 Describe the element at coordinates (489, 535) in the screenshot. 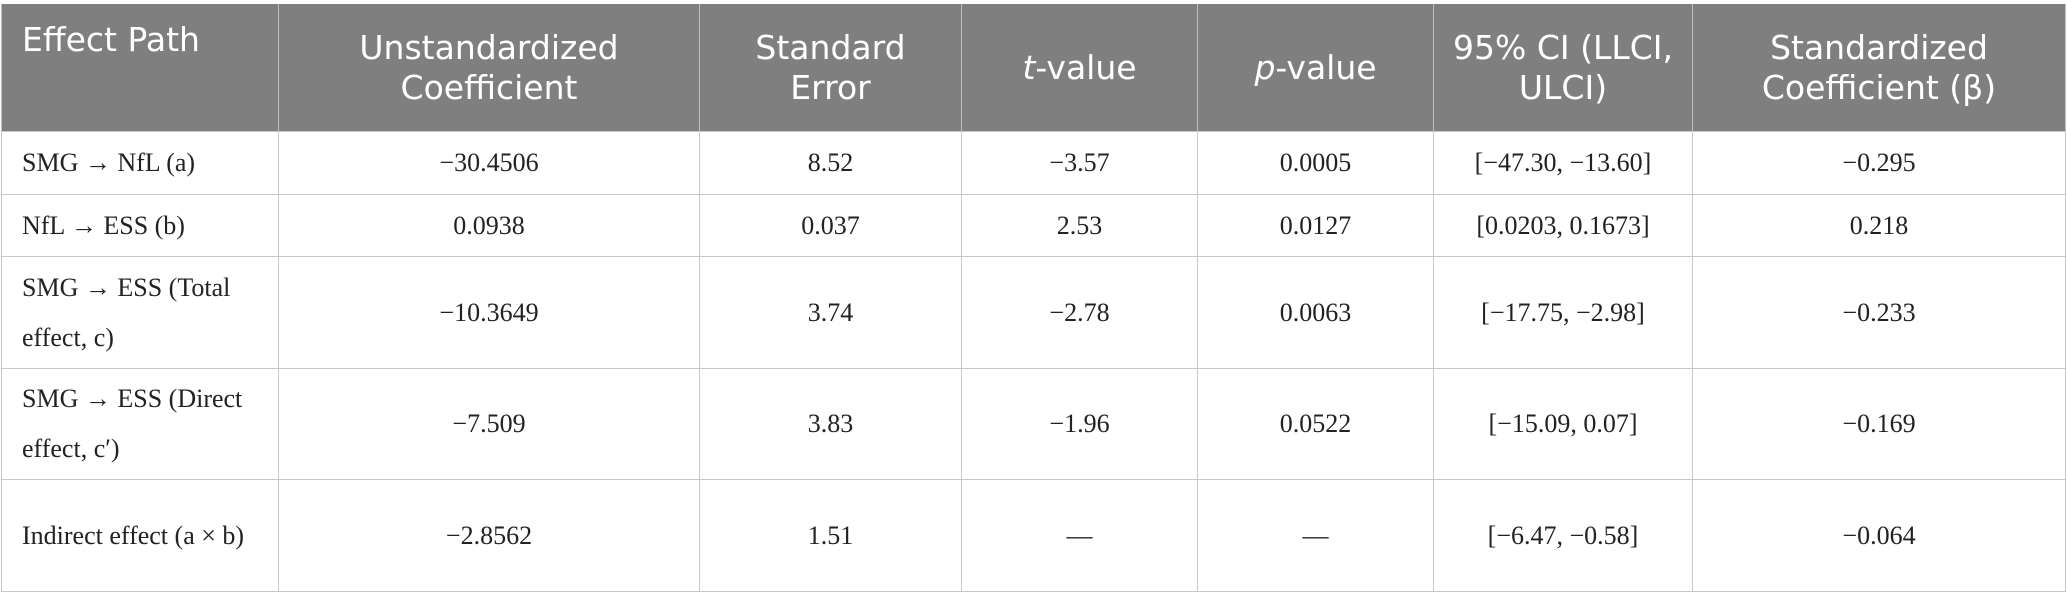

I see `table-cell: −2.8562` at that location.